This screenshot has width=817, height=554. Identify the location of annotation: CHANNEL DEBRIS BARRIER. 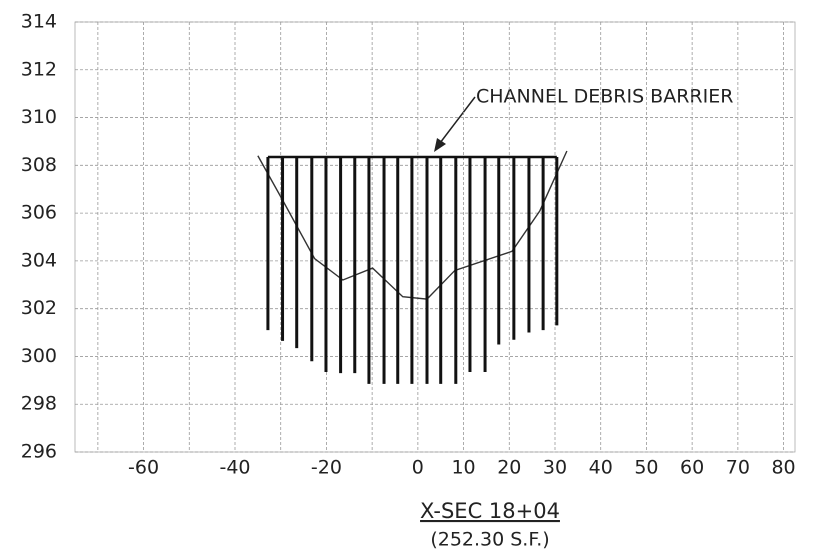
(604, 97).